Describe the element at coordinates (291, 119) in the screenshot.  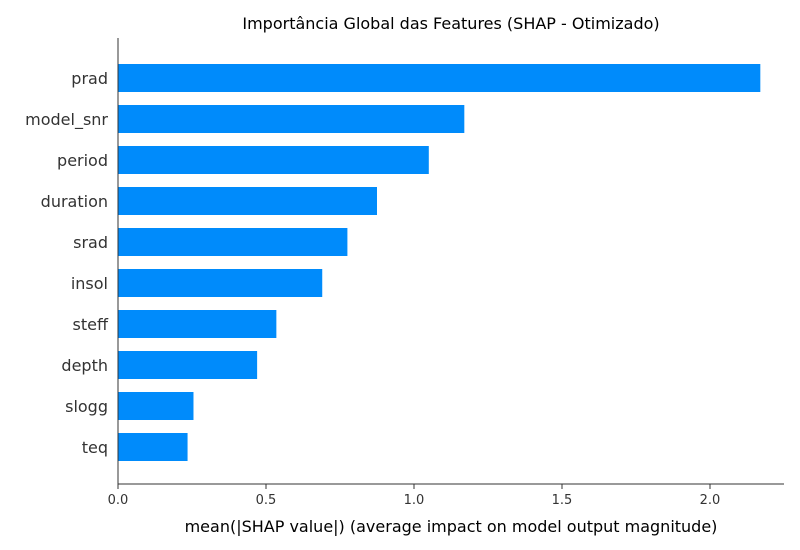
I see `bar-model-snr` at that location.